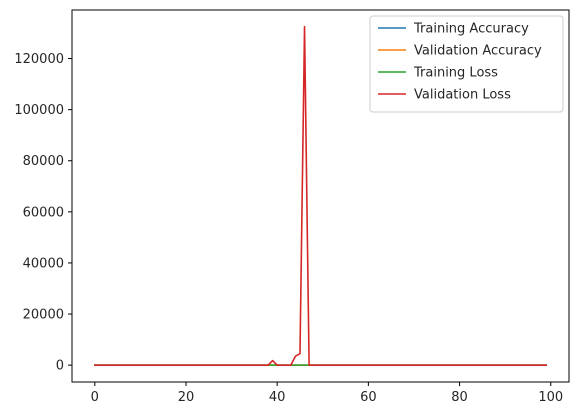 The height and width of the screenshot is (413, 578). What do you see at coordinates (478, 51) in the screenshot?
I see `legend-label: Validation Accuracy` at bounding box center [478, 51].